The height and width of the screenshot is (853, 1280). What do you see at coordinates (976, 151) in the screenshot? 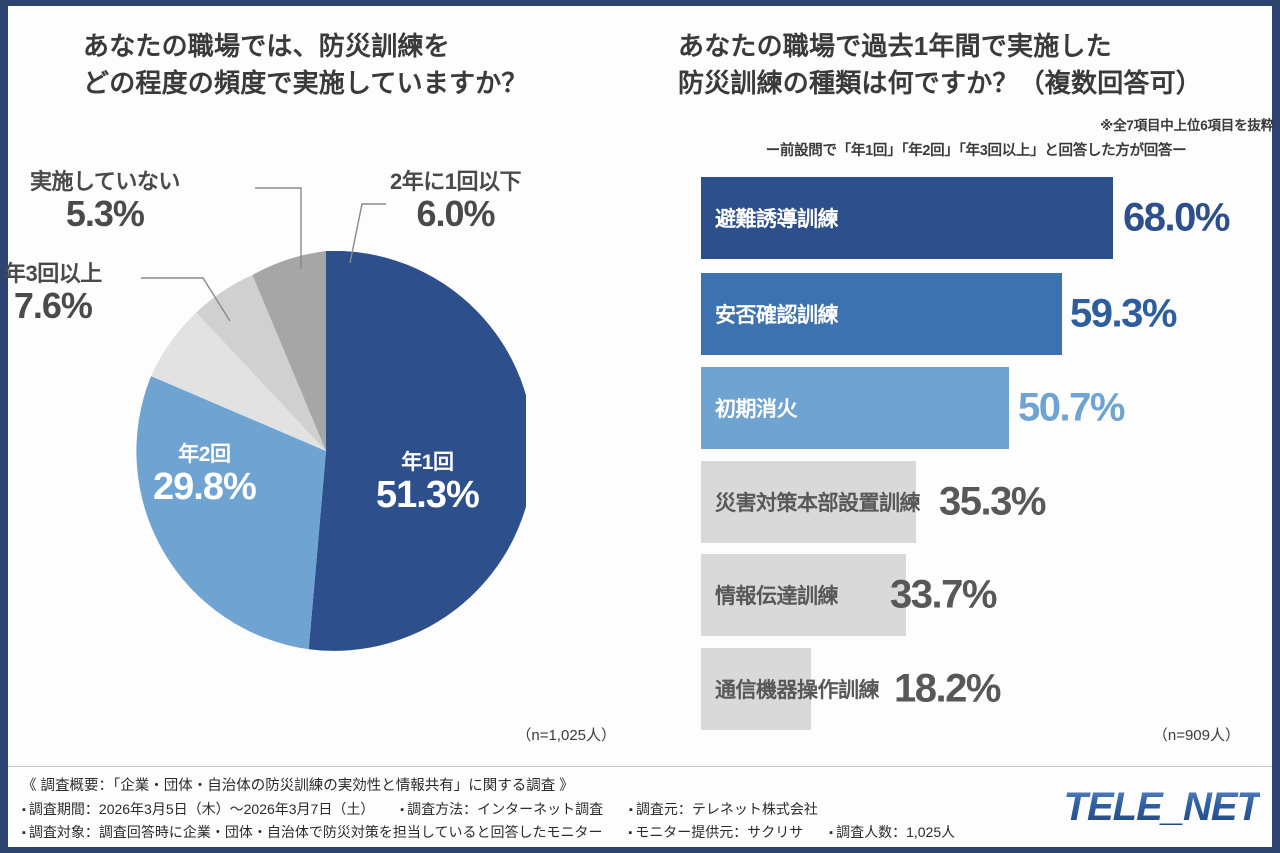
I see `right-note-condition: ー前設問で「年1回」「年2回」「年3回以上」と回答した方が回答ー` at bounding box center [976, 151].